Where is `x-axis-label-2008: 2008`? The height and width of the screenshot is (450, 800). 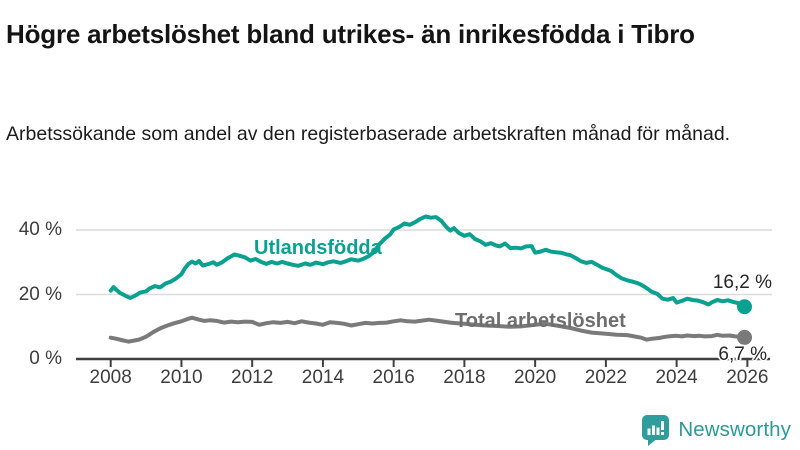
x-axis-label-2008: 2008 is located at coordinates (110, 377).